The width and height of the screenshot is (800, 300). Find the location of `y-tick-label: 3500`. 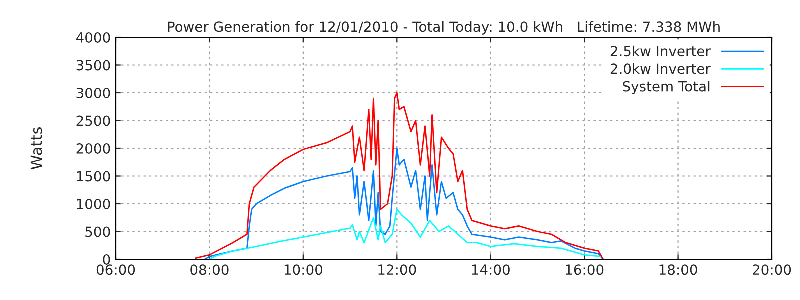

y-tick-label: 3500 is located at coordinates (93, 65).